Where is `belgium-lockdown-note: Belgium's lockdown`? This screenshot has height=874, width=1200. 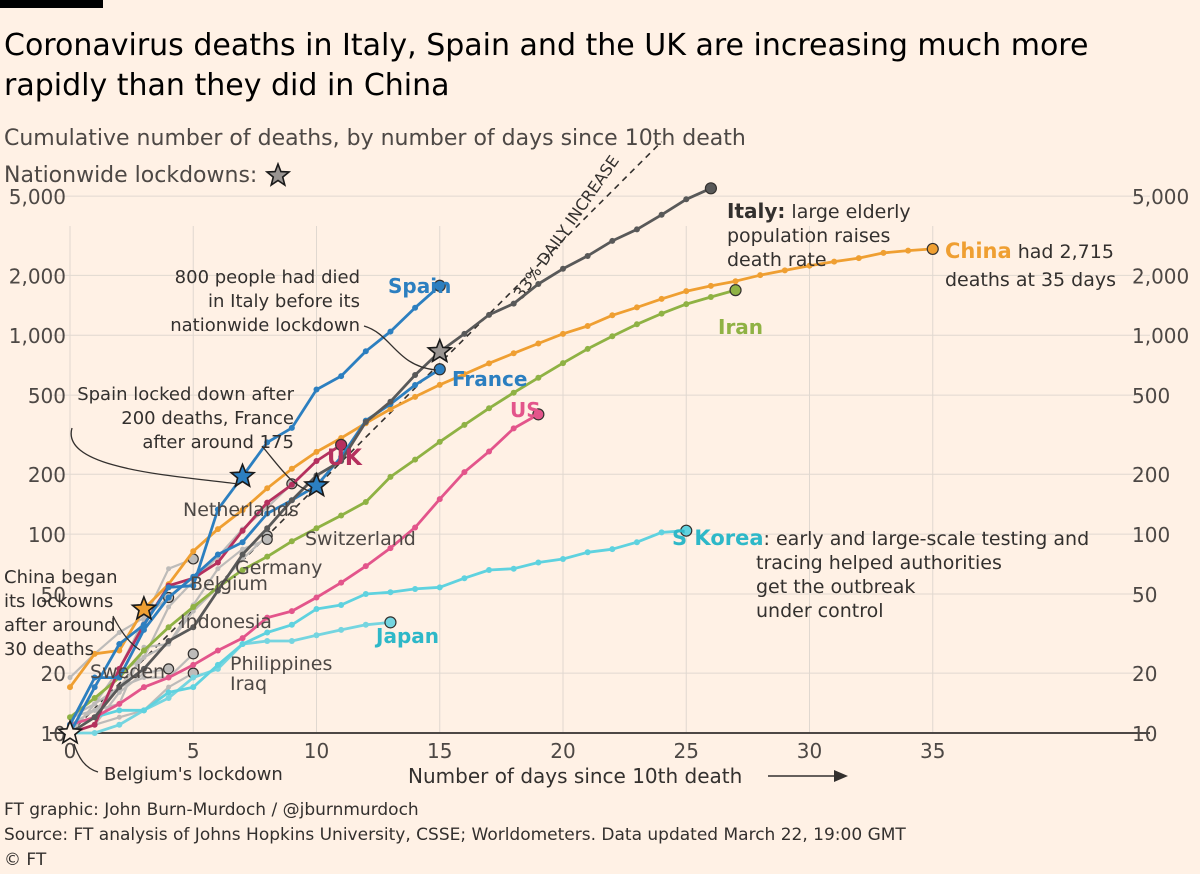 belgium-lockdown-note: Belgium's lockdown is located at coordinates (193, 774).